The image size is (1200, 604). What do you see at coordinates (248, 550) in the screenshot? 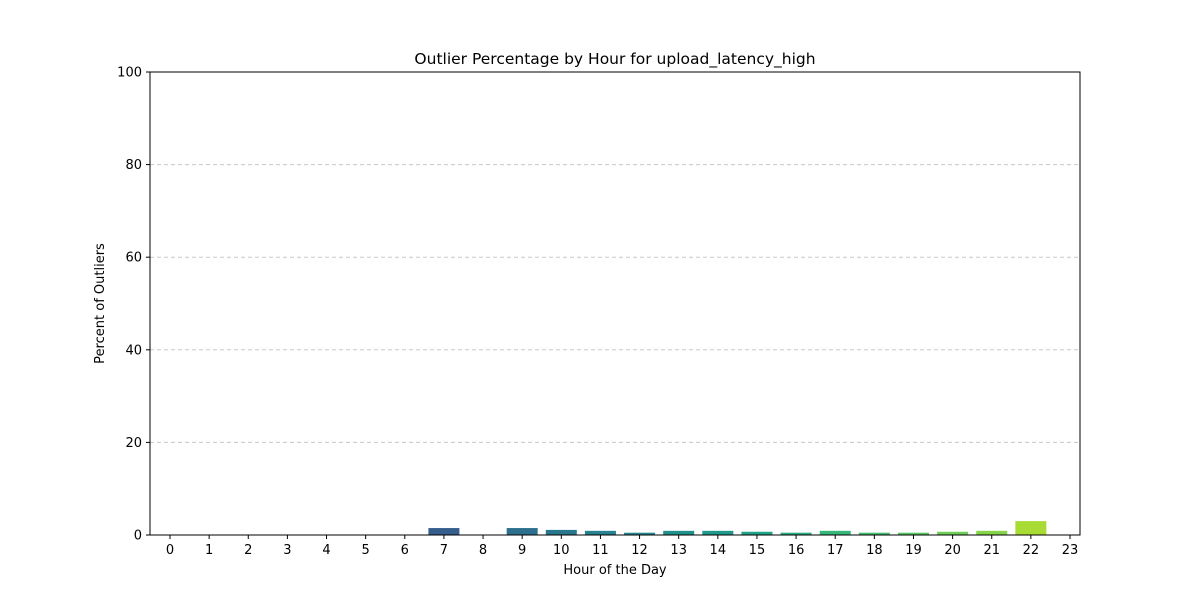
I see `x-tick-label: 2` at bounding box center [248, 550].